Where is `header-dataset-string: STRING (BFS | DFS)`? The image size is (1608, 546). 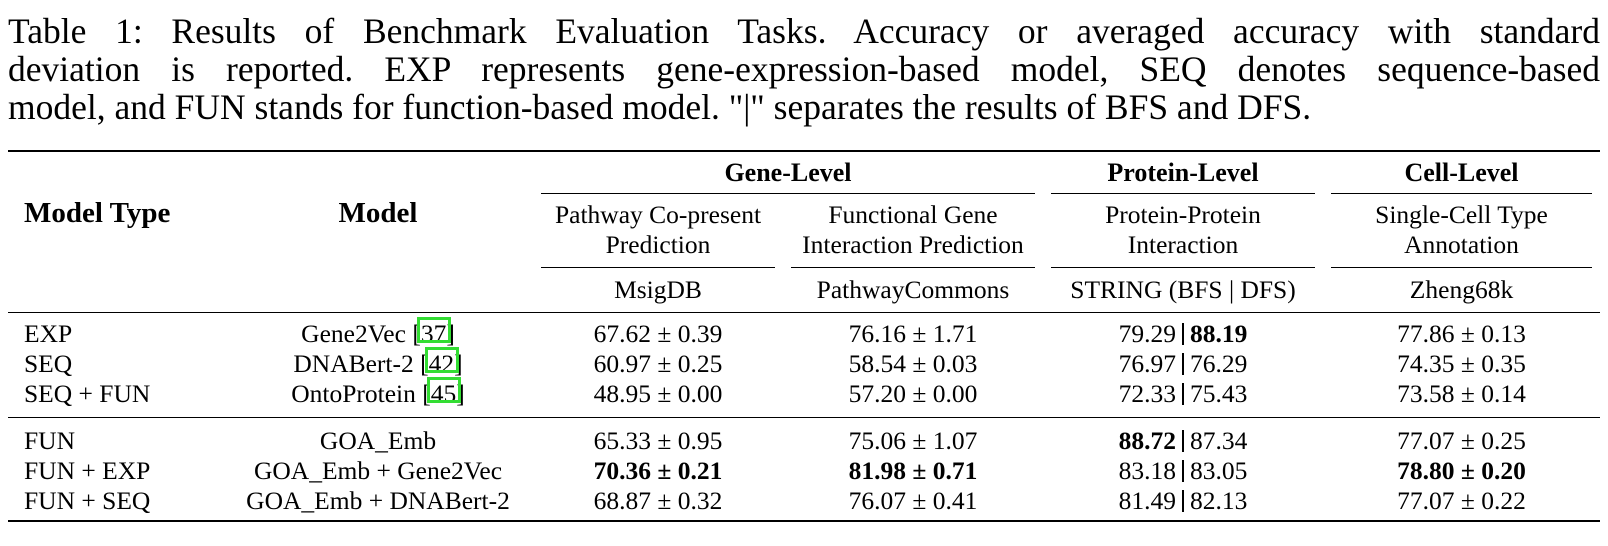 header-dataset-string: STRING (BFS | DFS) is located at coordinates (1183, 289).